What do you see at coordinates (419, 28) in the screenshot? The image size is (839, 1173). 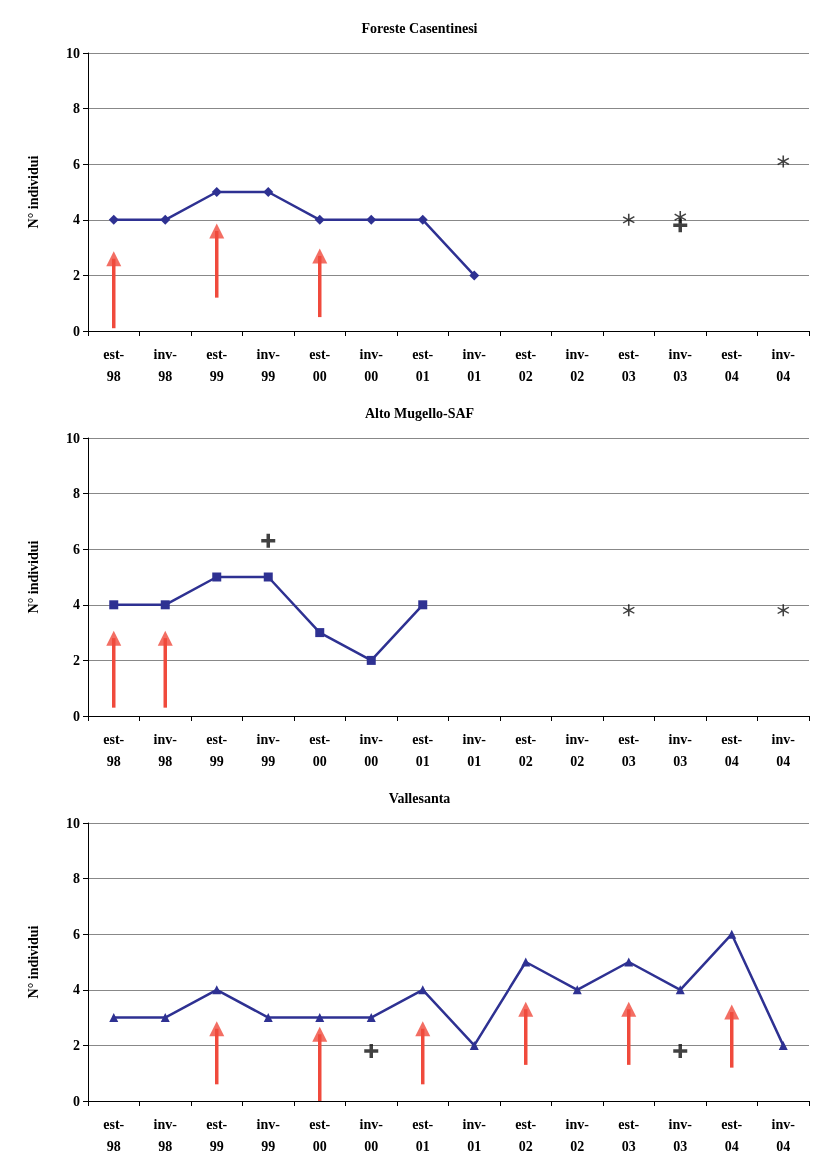 I see `chart-title: Foreste Casentinesi` at bounding box center [419, 28].